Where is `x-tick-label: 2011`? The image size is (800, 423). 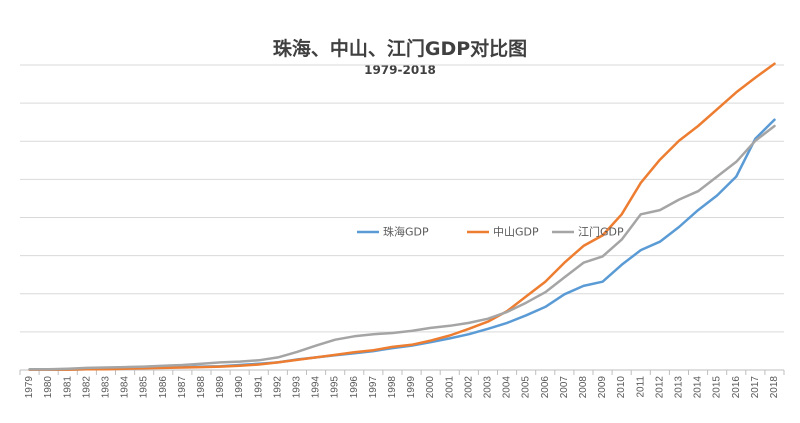 x-tick-label: 2011 is located at coordinates (640, 387).